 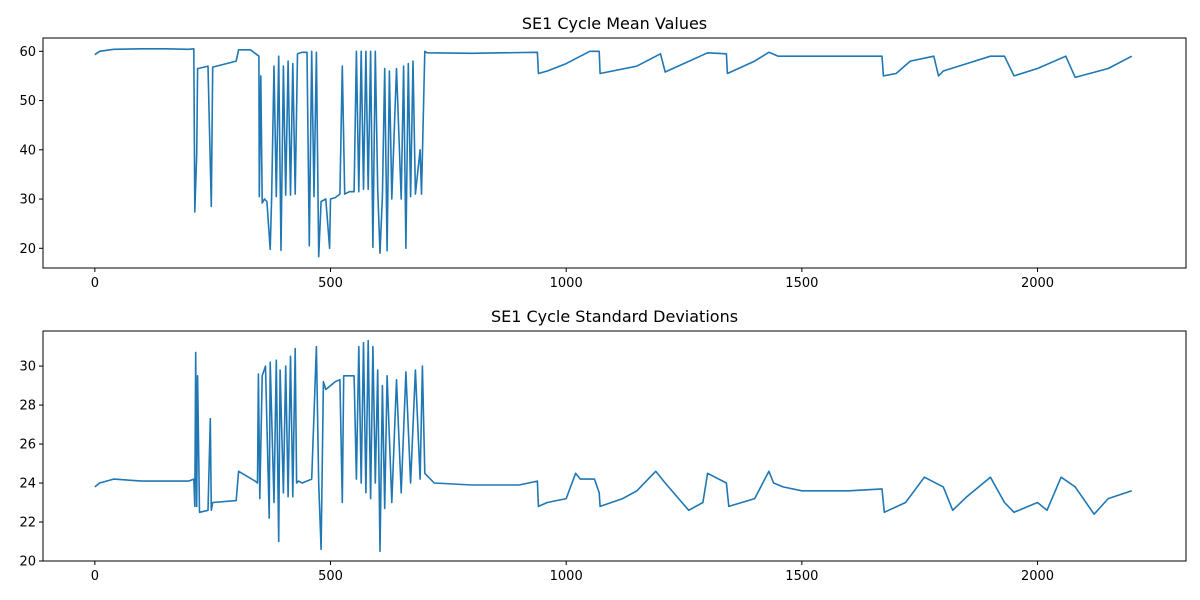 I want to click on y-tick-label: 60, so click(x=27, y=52).